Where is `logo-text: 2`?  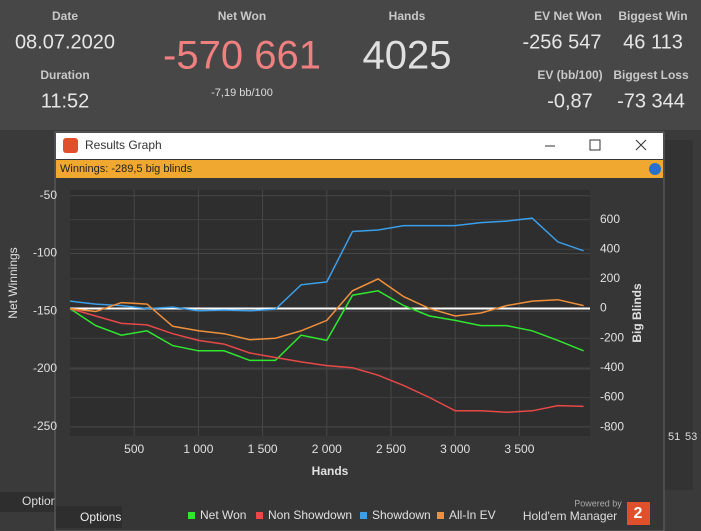 logo-text: 2 is located at coordinates (638, 513).